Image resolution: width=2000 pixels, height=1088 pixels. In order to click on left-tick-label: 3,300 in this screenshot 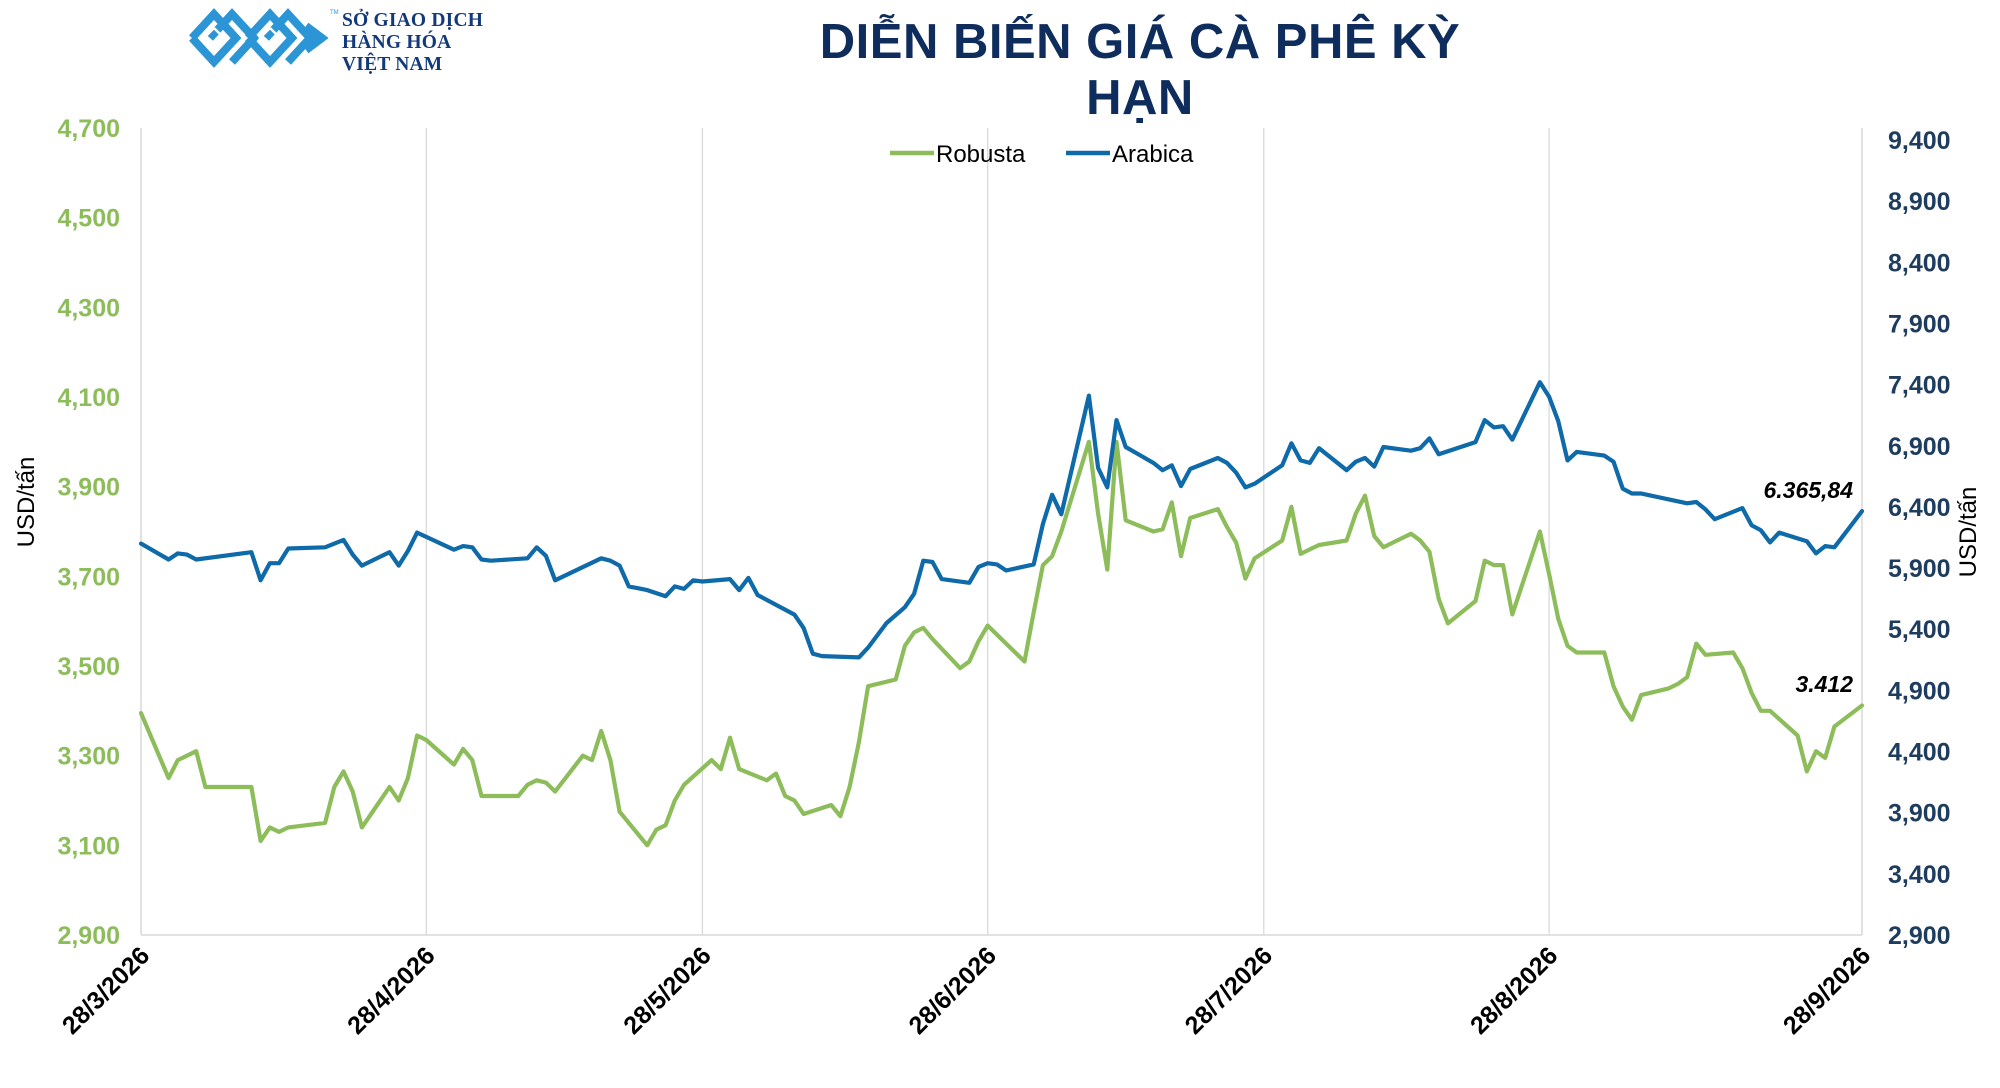, I will do `click(88, 757)`.